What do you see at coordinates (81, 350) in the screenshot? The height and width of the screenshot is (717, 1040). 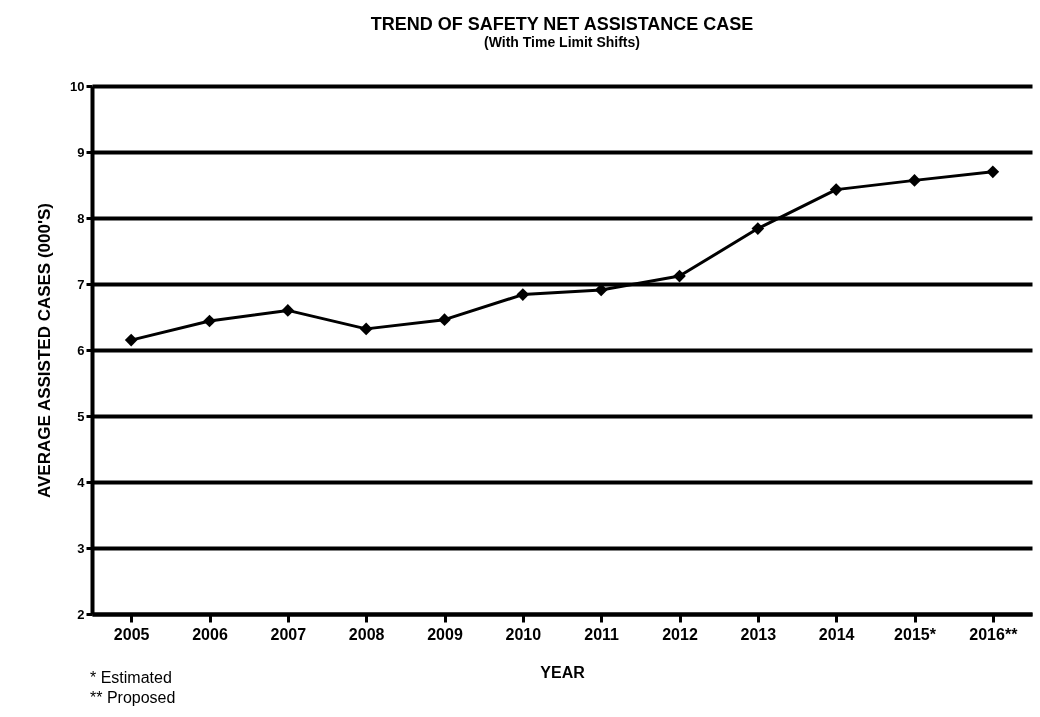 I see `y-tick-label: 6` at bounding box center [81, 350].